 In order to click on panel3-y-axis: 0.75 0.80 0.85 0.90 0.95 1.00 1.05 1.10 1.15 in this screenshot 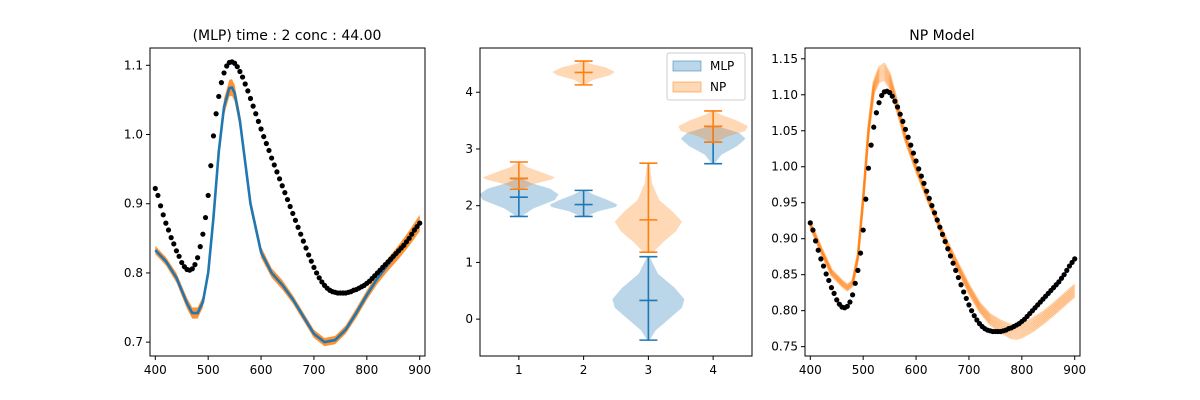, I will do `click(788, 203)`.